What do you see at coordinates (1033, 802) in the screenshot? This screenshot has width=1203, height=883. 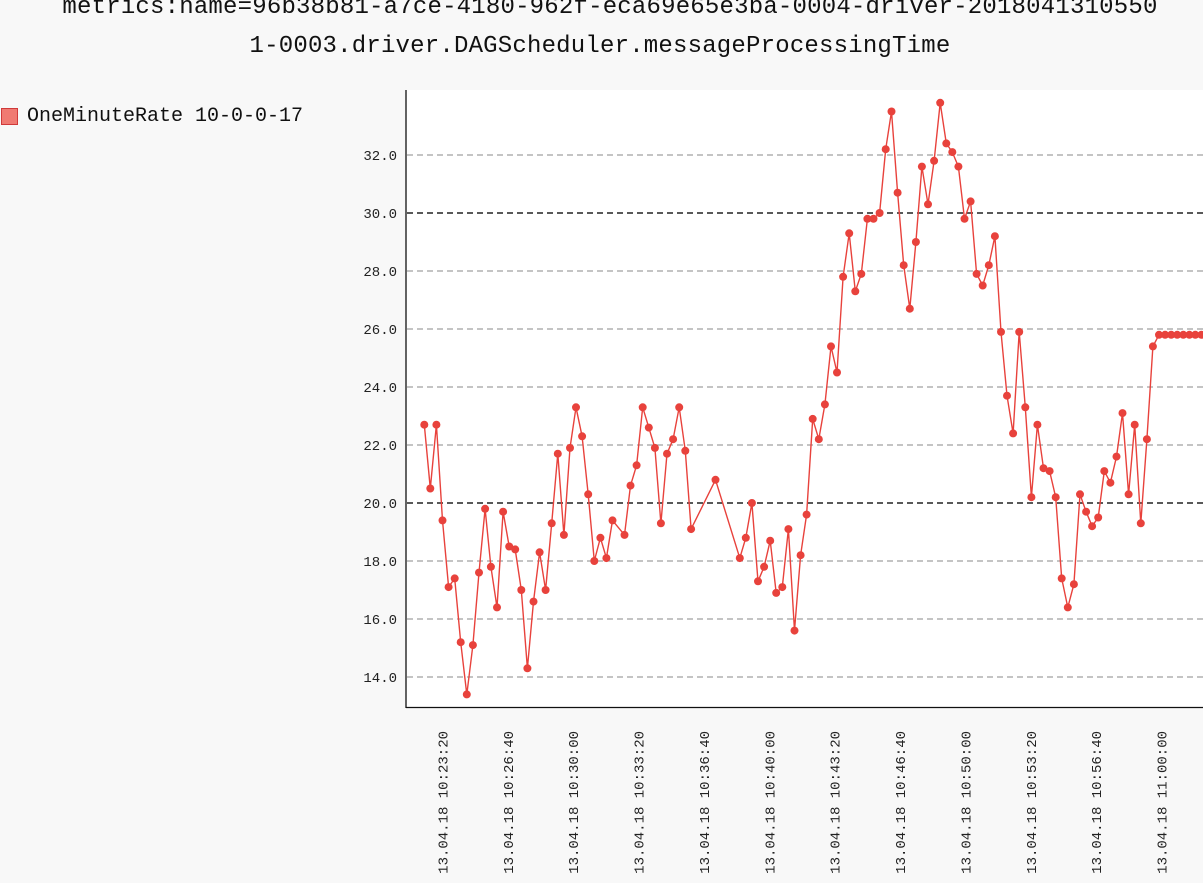 I see `x-tick-label: 13.04.18 10:53:20` at bounding box center [1033, 802].